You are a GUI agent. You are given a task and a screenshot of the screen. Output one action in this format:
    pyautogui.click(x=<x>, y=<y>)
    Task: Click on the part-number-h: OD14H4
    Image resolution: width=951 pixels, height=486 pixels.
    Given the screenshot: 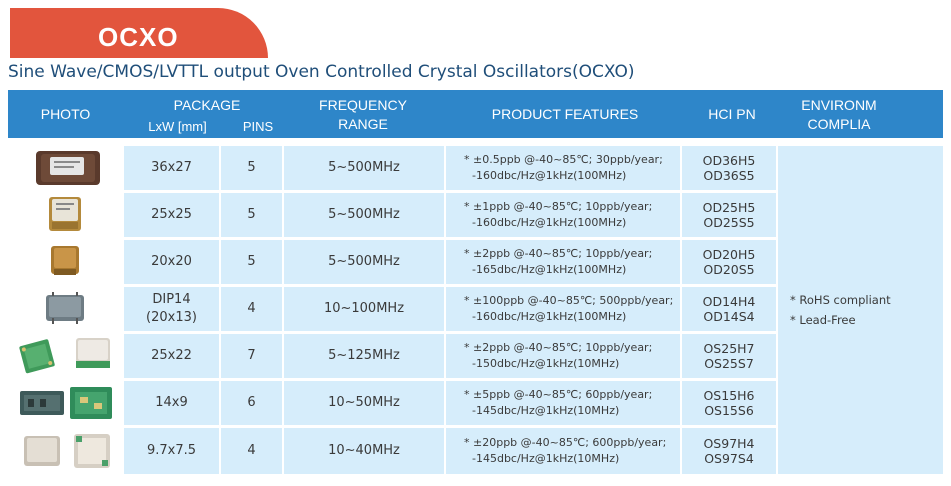 What is the action you would take?
    pyautogui.click(x=729, y=301)
    